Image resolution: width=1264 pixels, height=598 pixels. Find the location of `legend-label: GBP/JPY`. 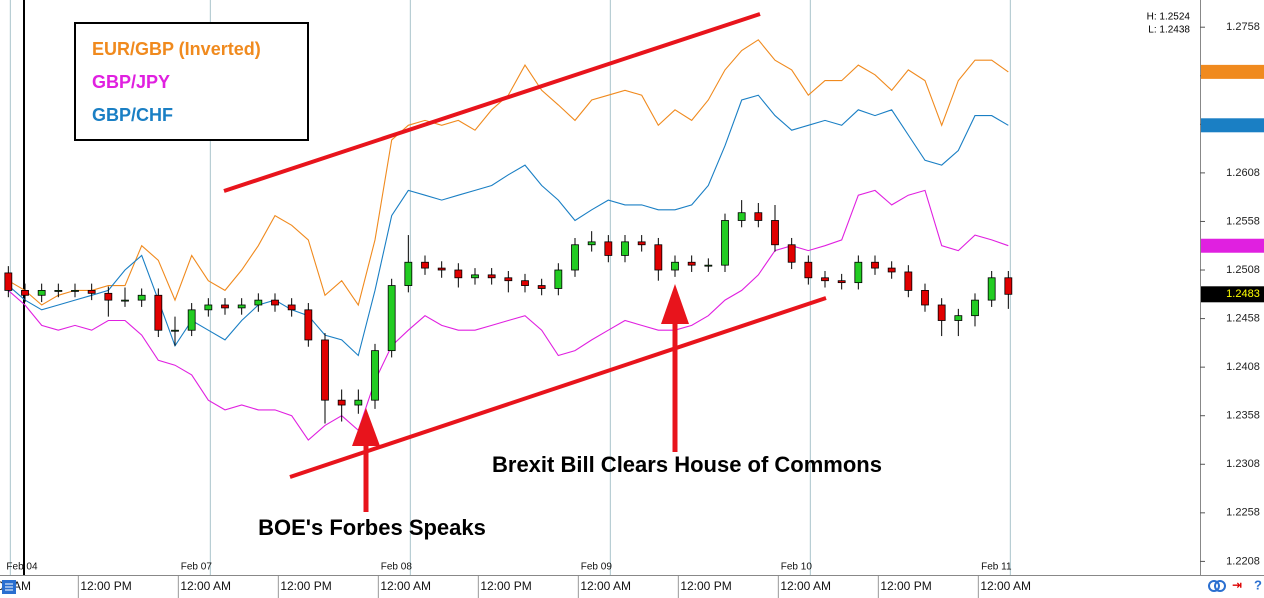

legend-label: GBP/JPY is located at coordinates (131, 82).